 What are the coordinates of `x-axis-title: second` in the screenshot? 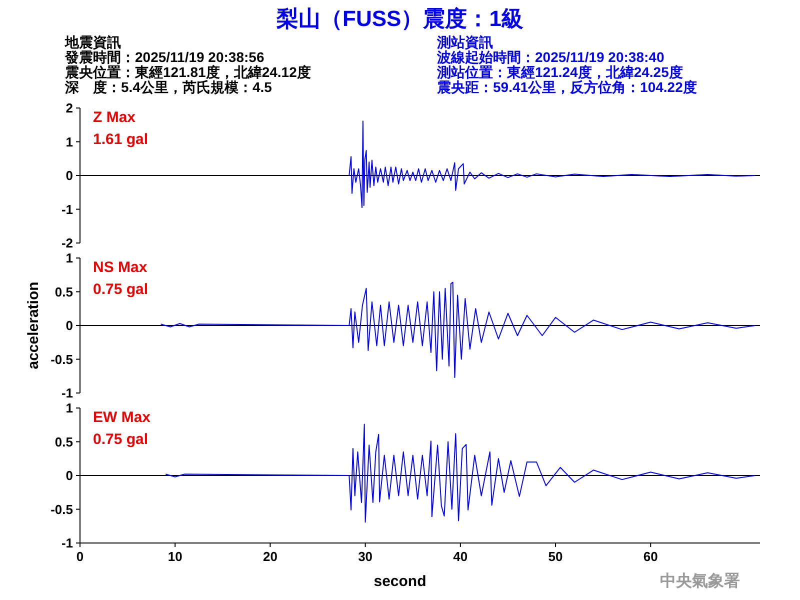 It's located at (400, 581).